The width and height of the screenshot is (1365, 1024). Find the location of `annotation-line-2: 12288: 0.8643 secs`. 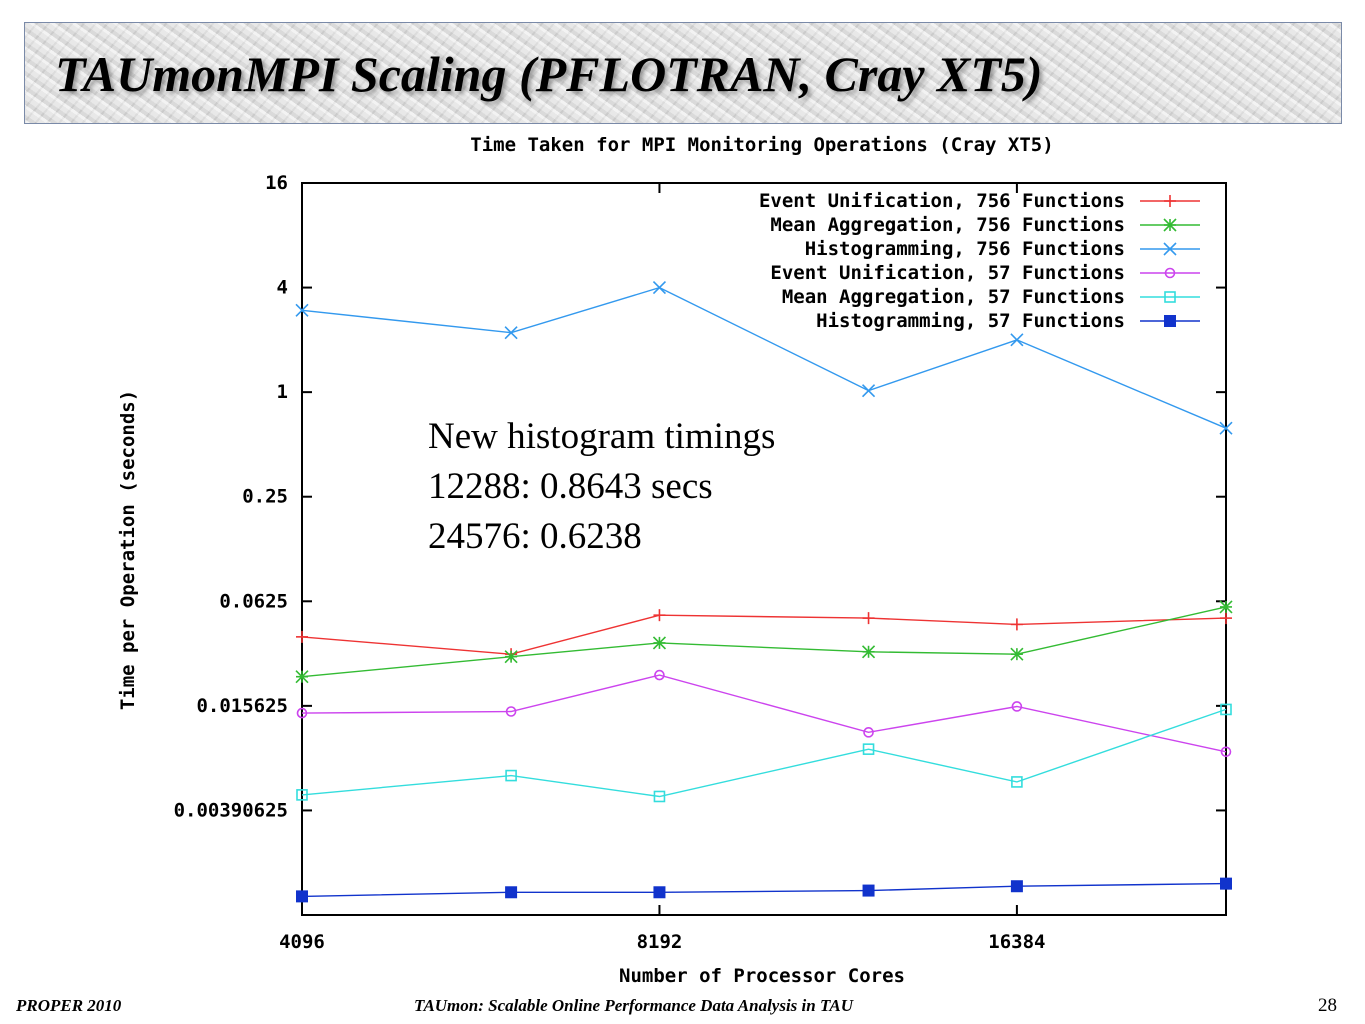

annotation-line-2: 12288: 0.8643 secs is located at coordinates (570, 486).